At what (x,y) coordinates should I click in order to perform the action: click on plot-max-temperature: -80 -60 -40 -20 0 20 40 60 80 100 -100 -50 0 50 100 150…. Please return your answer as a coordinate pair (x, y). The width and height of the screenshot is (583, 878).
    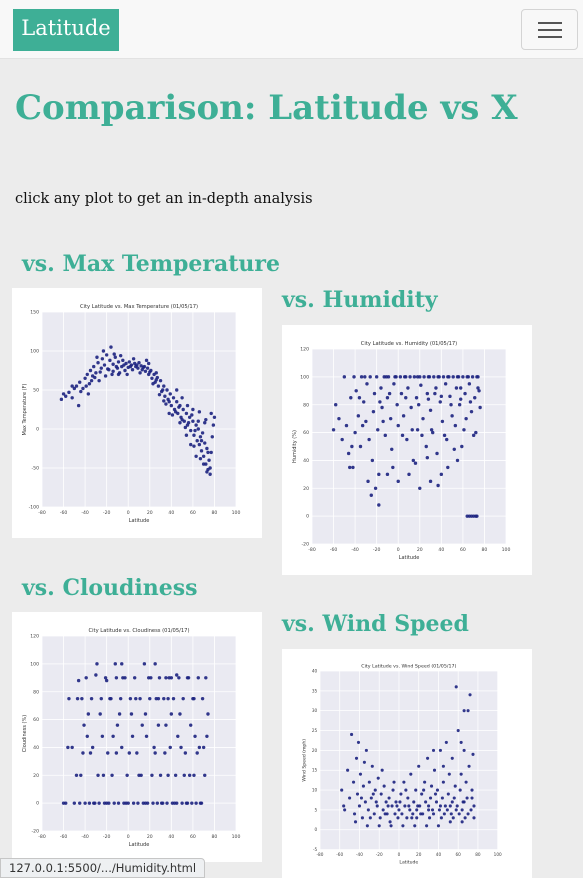
    Looking at the image, I should click on (137, 413).